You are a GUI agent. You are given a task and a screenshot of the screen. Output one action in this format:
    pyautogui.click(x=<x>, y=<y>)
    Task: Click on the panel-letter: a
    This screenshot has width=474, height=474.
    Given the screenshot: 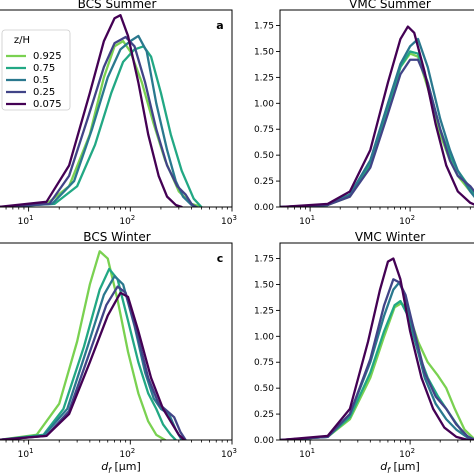 What is the action you would take?
    pyautogui.click(x=219, y=25)
    